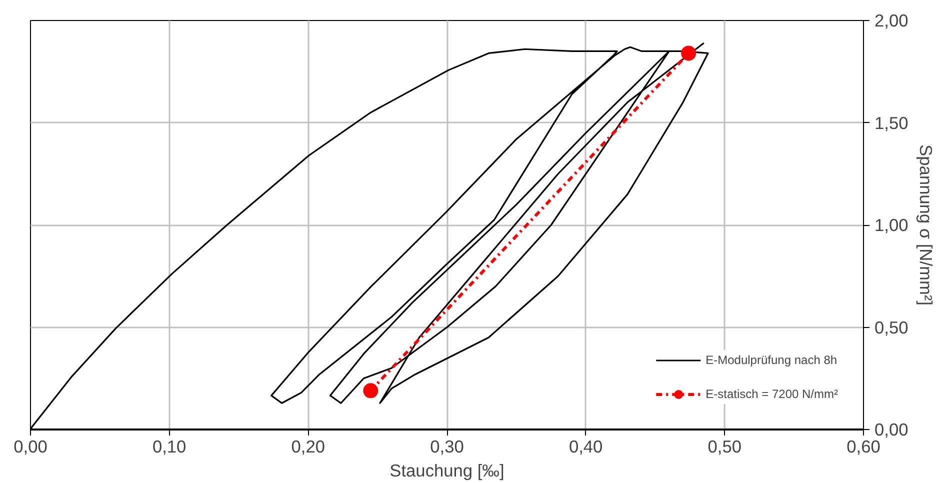 This screenshot has height=483, width=939. Describe the element at coordinates (31, 446) in the screenshot. I see `x-tick-label: 0,00` at that location.